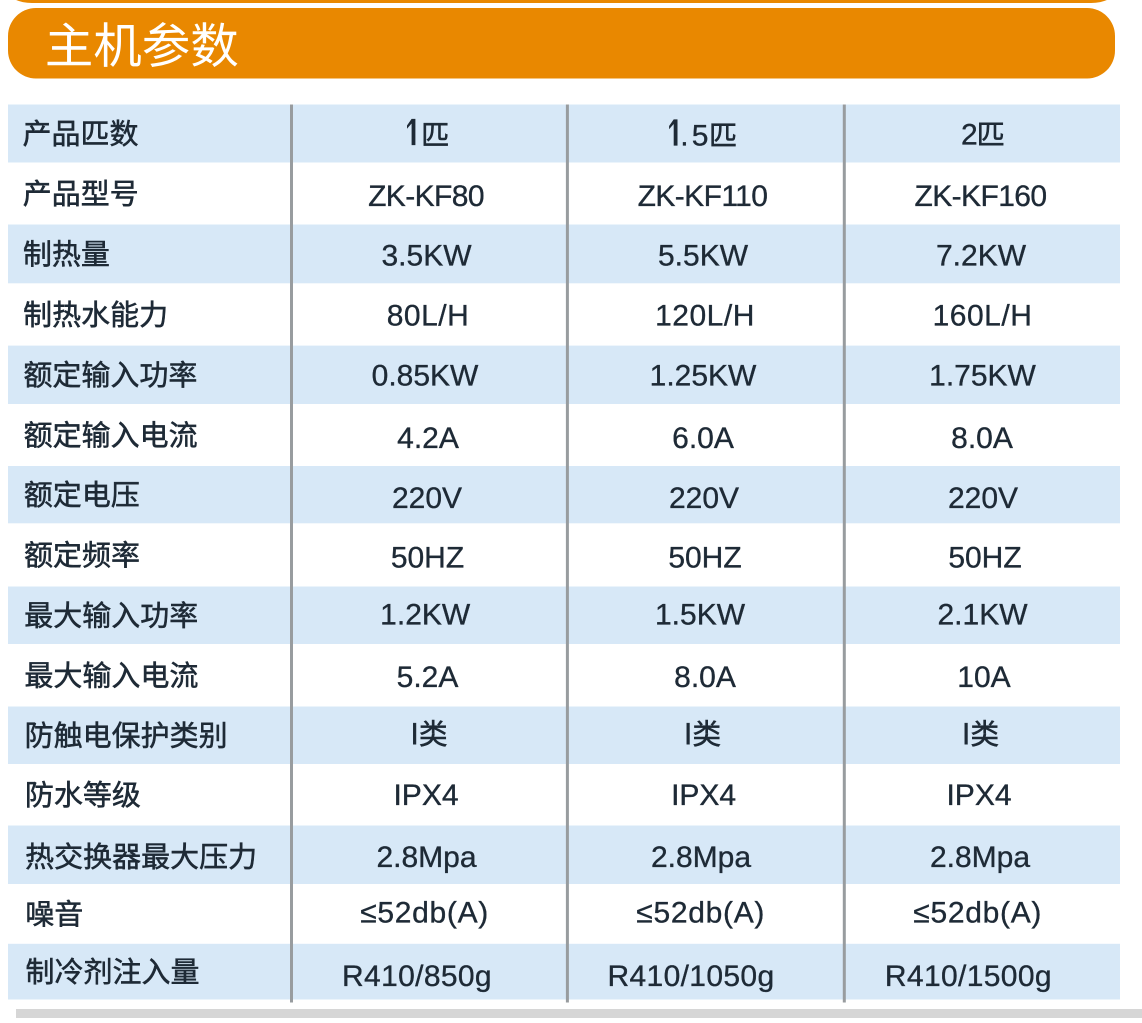 The width and height of the screenshot is (1142, 1023). Describe the element at coordinates (426, 196) in the screenshot. I see `svg-text: ZK-KF80` at that location.